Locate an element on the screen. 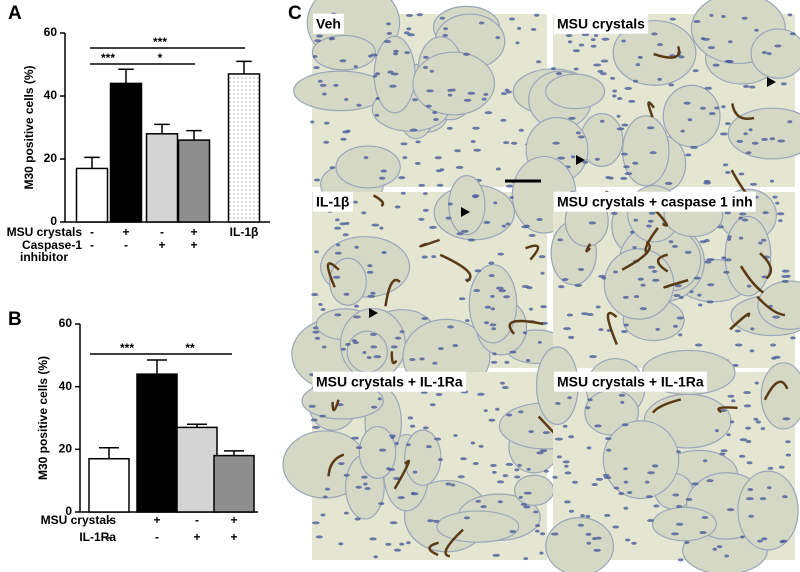  y-tick-label: 40 is located at coordinates (66, 386).